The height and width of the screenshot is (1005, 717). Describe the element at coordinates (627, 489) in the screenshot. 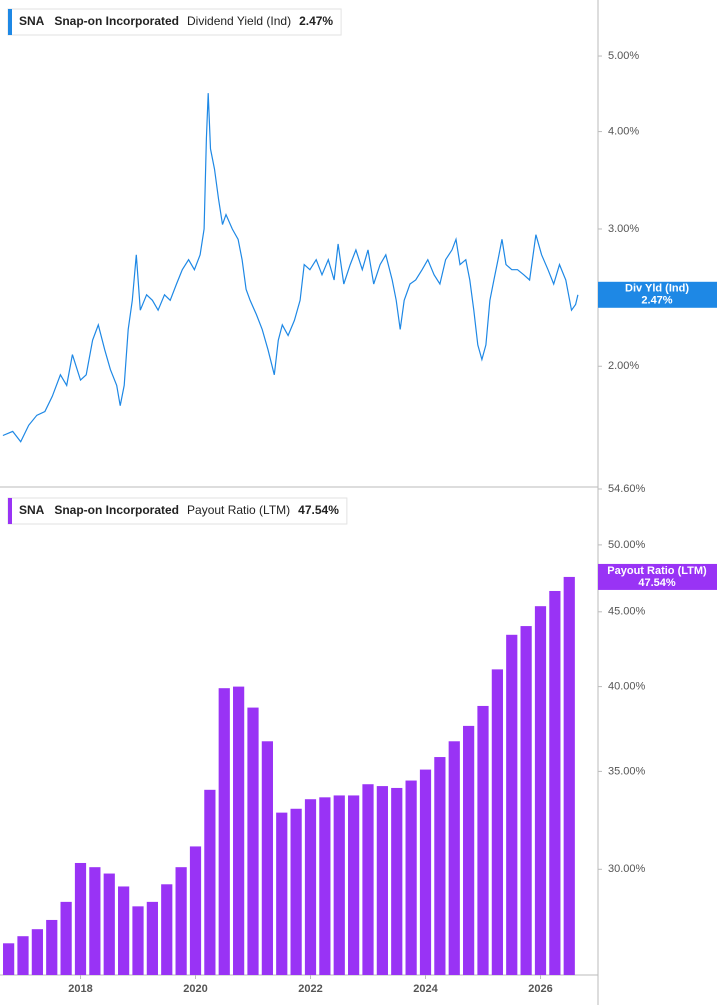

I see `y-tick-label: 54.60%` at that location.